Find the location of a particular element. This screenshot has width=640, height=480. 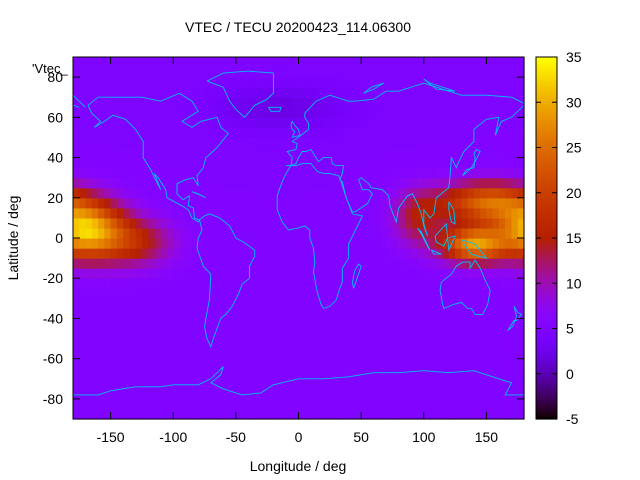

colorbar-tick-label: 10 is located at coordinates (574, 283).